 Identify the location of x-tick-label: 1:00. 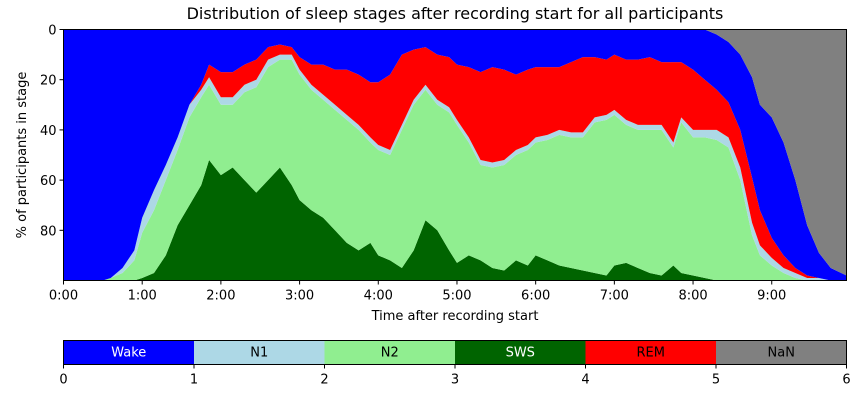
(142, 296).